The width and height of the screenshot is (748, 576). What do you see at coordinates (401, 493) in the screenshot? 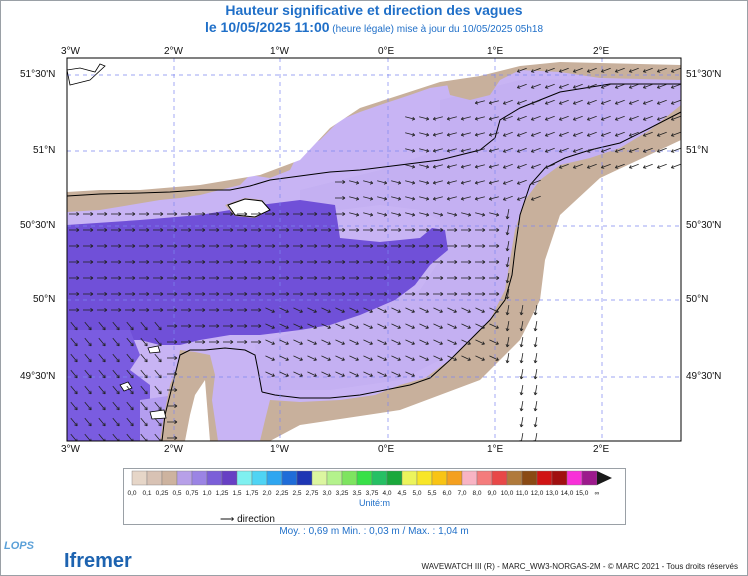
I see `legend-tick-label: 4,5` at bounding box center [401, 493].